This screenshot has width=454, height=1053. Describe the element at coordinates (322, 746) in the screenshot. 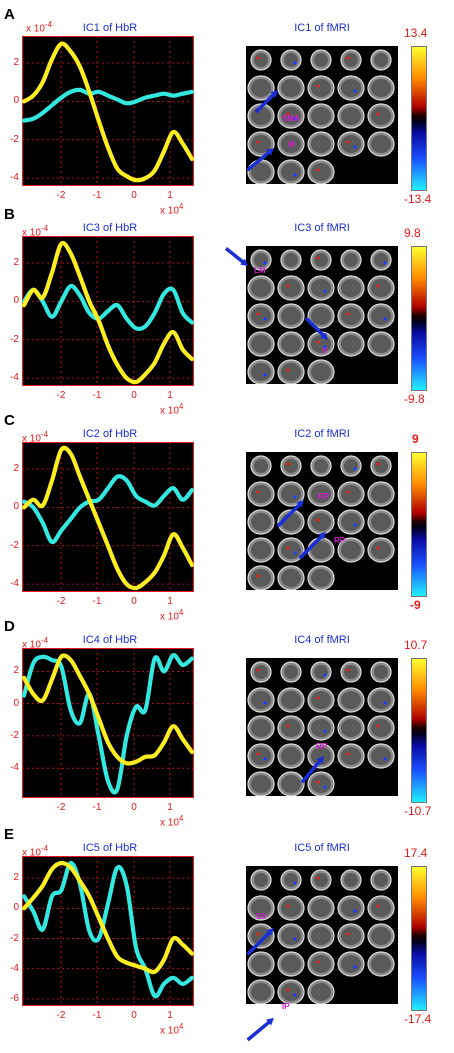

I see `region-annotation: RP` at that location.